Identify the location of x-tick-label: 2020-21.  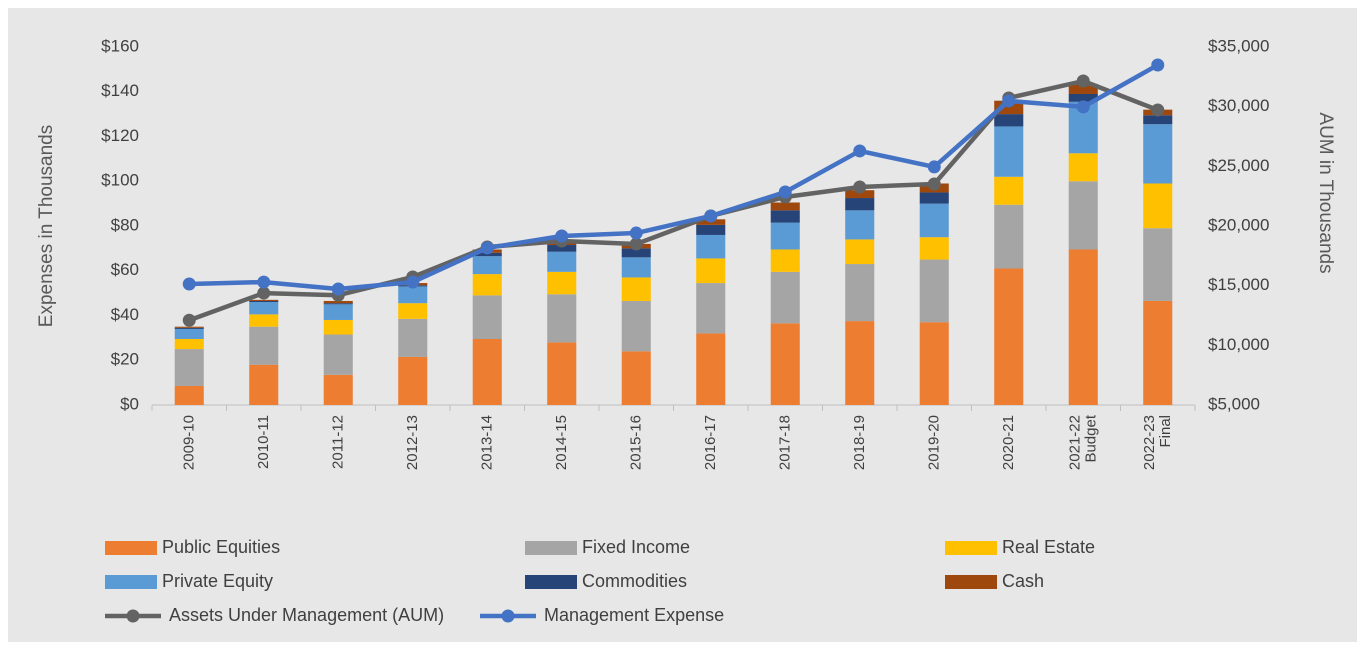
(1008, 442).